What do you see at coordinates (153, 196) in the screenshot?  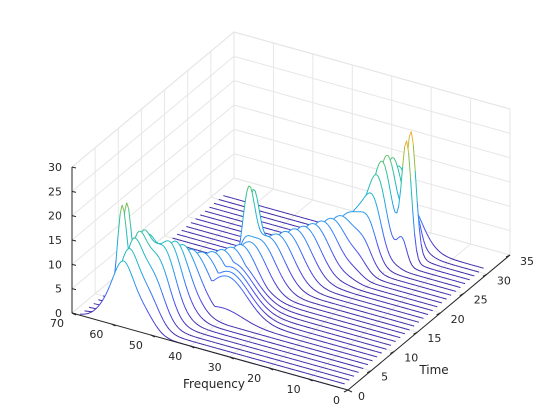 I see `wall-grid-line` at bounding box center [153, 196].